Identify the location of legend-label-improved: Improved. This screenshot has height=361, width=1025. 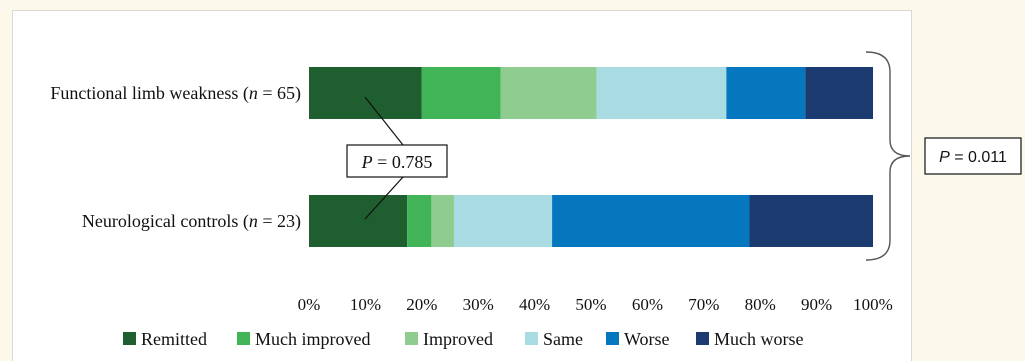
(458, 339).